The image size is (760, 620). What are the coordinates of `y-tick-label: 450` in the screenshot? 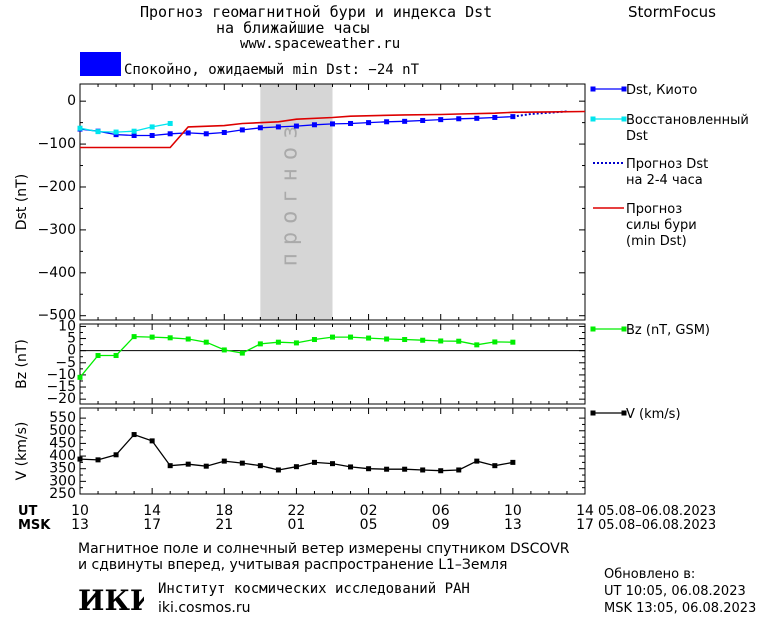 It's located at (62, 443).